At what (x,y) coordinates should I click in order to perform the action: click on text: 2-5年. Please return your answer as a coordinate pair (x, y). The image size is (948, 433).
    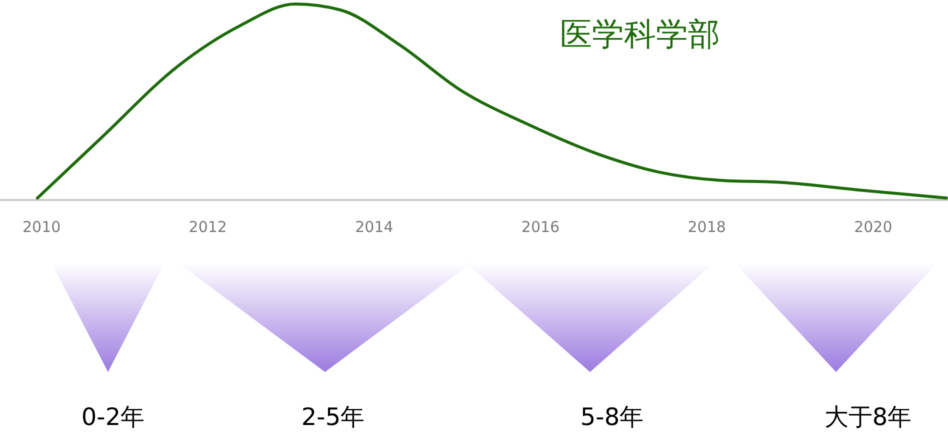
    Looking at the image, I should click on (333, 417).